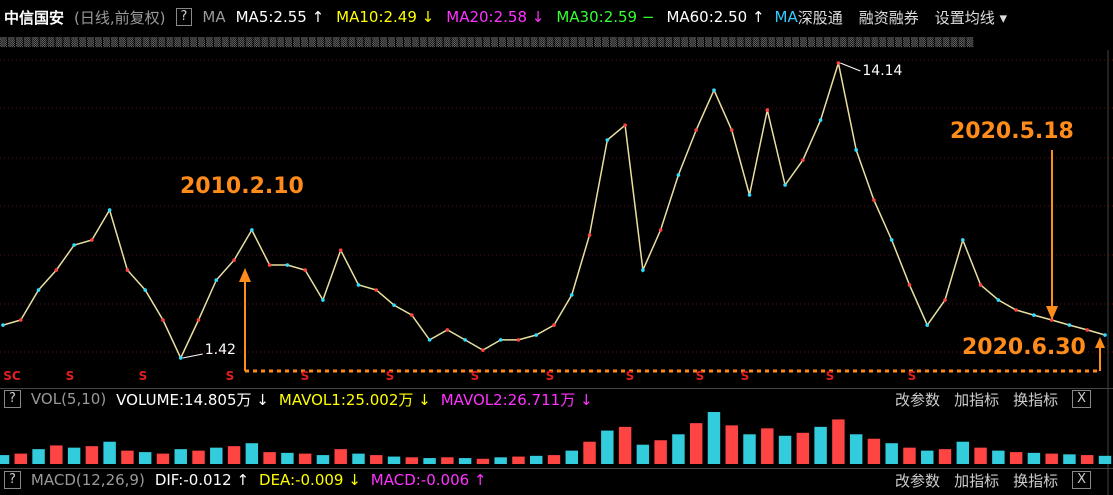 The width and height of the screenshot is (1113, 495). What do you see at coordinates (280, 17) in the screenshot?
I see `ma-value: MA5:2.55 ↑` at bounding box center [280, 17].